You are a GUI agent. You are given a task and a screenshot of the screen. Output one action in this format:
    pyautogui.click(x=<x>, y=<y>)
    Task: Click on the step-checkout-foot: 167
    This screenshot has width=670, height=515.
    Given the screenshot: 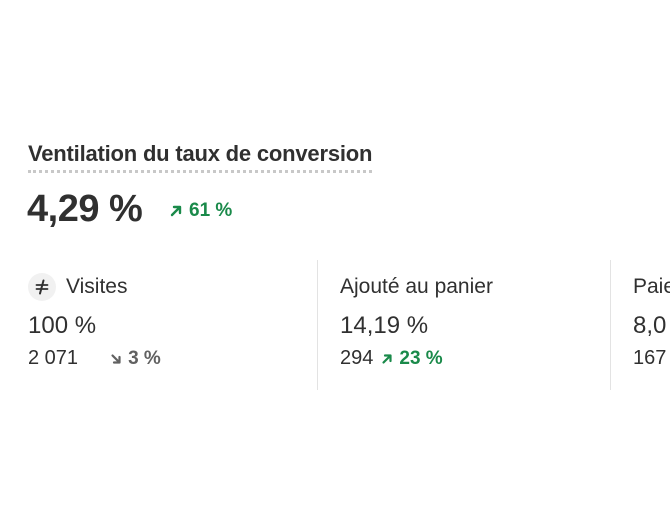 What is the action you would take?
    pyautogui.click(x=651, y=358)
    